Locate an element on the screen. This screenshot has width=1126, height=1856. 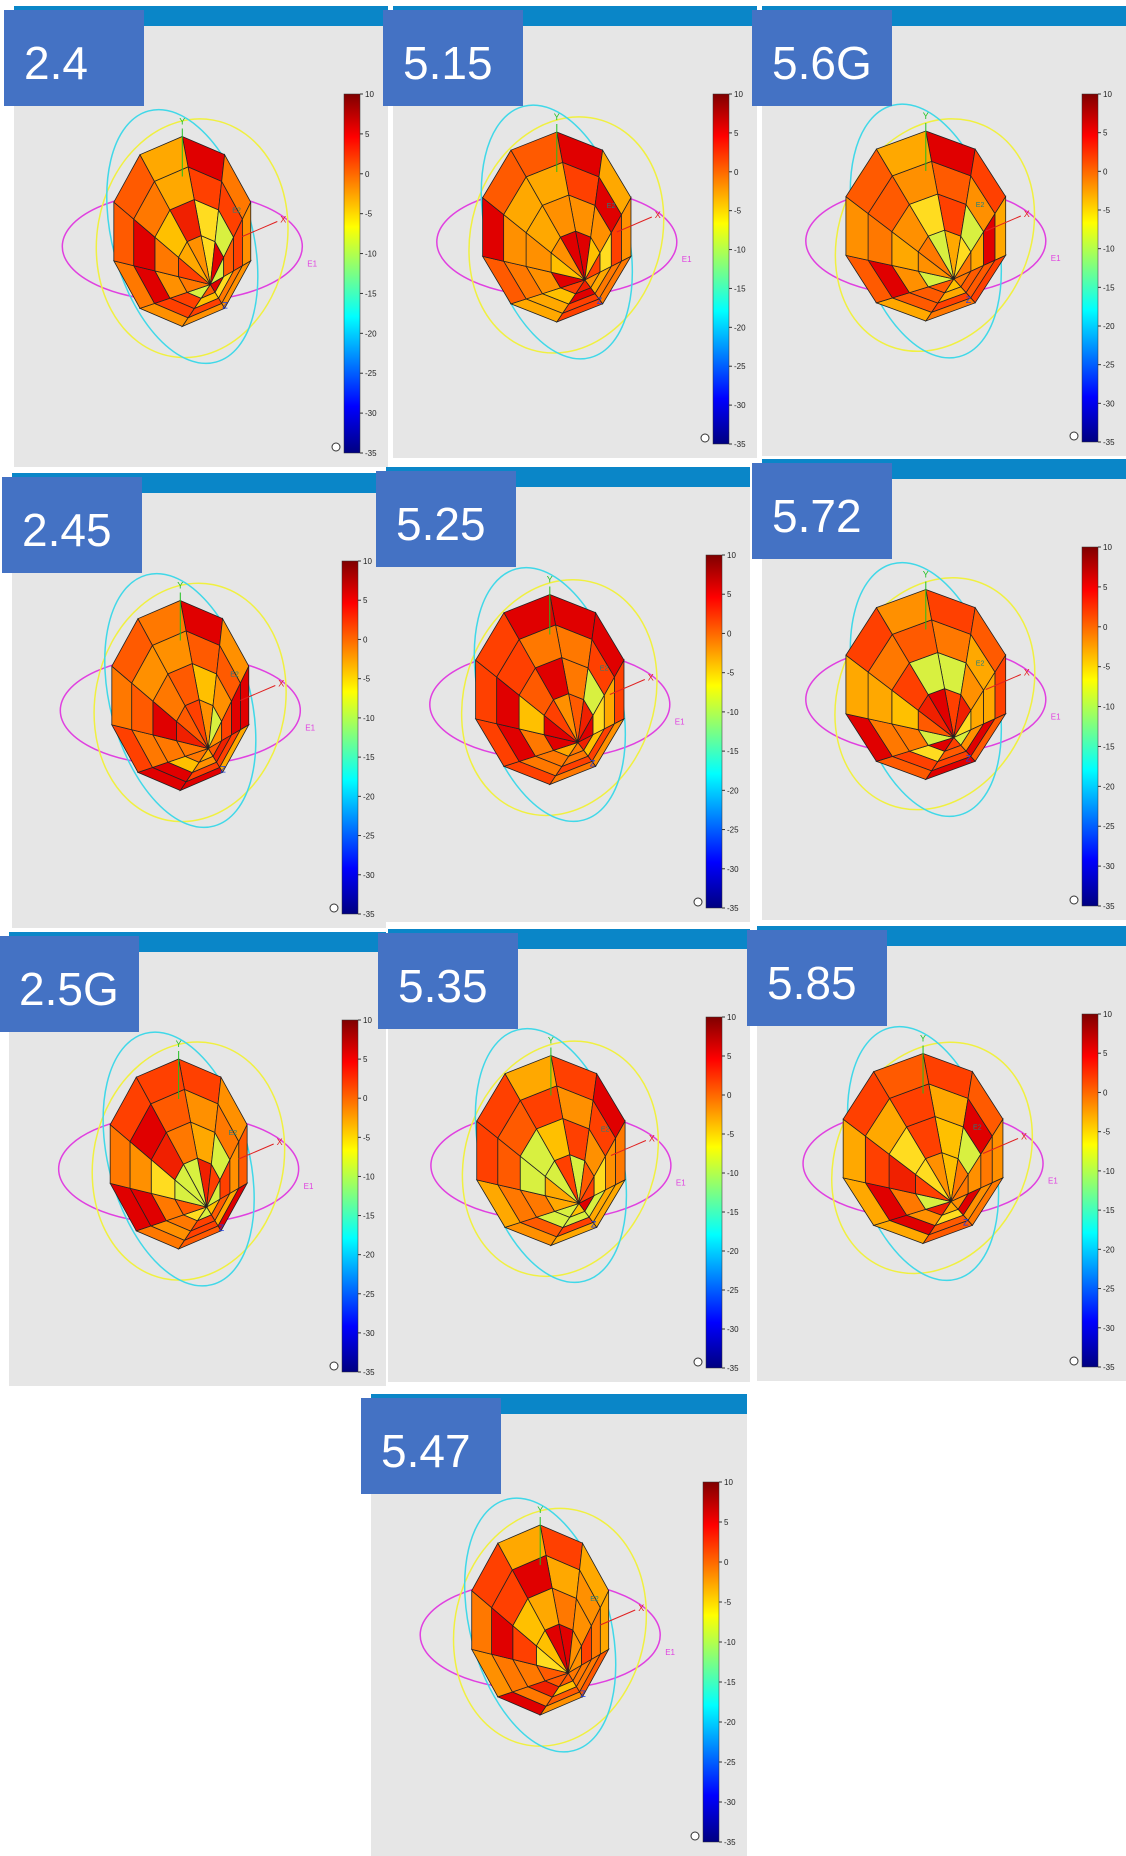
frequency-label: 5.85 is located at coordinates (817, 978).